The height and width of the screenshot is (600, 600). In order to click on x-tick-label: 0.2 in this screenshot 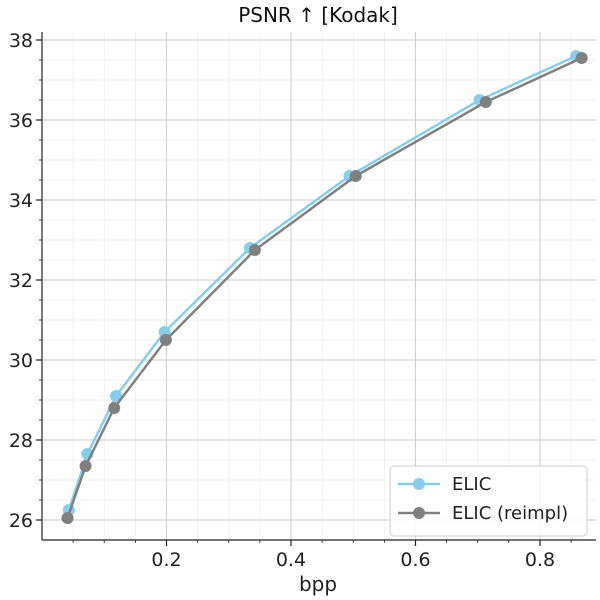, I will do `click(166, 560)`.